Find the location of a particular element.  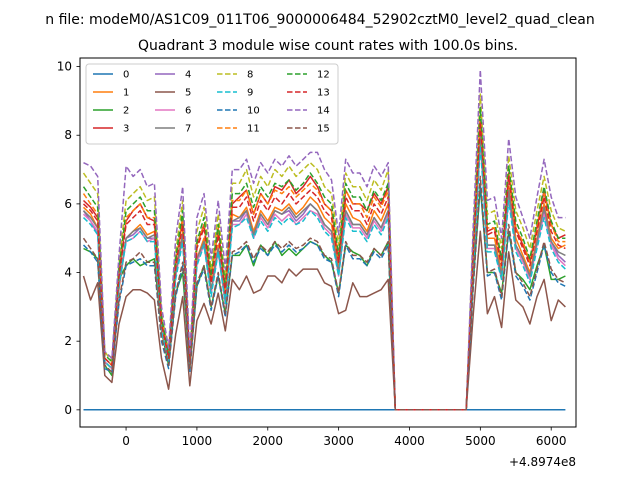

x-tick-label: 3000 is located at coordinates (338, 441).